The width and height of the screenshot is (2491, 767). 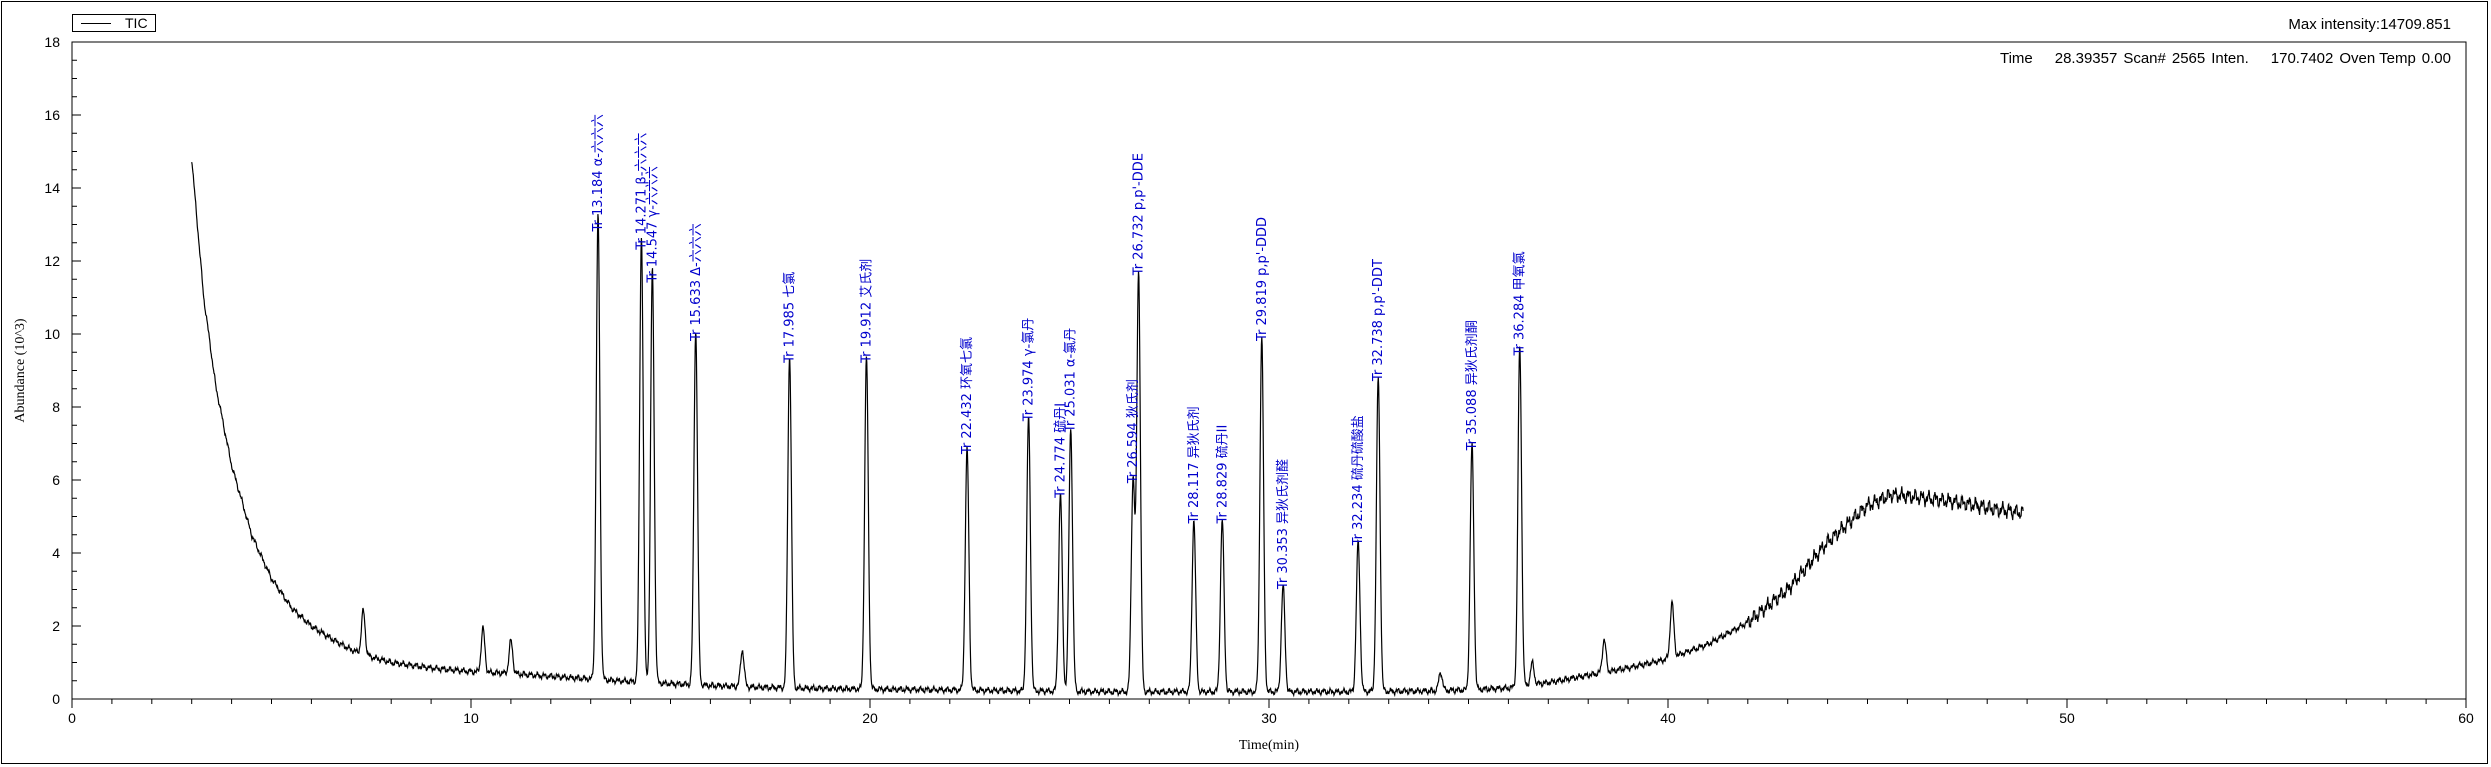 What do you see at coordinates (56, 480) in the screenshot?
I see `y-tick-label: 6` at bounding box center [56, 480].